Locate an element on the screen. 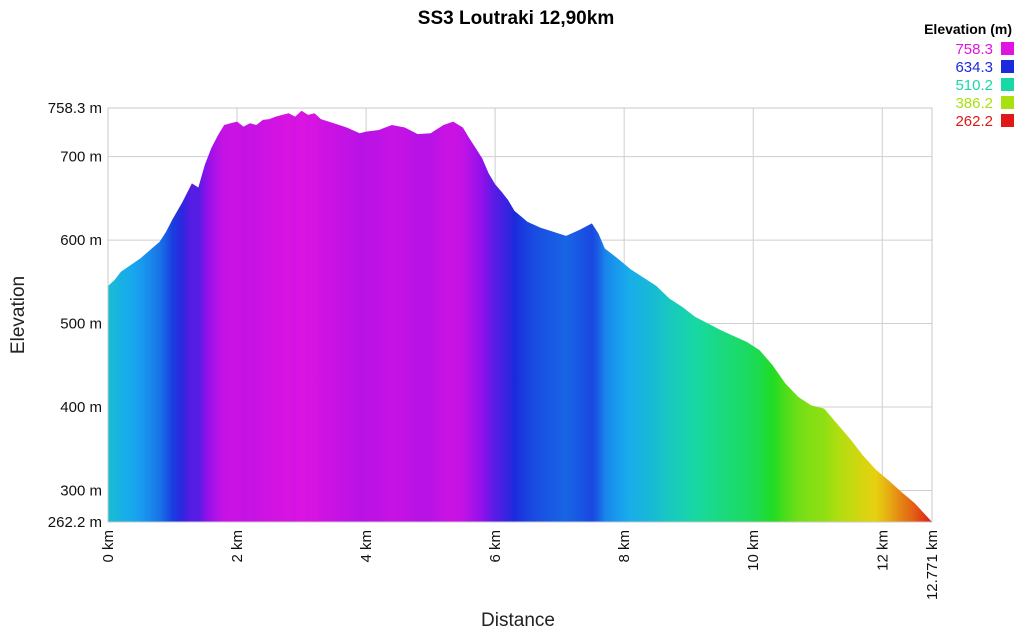 The width and height of the screenshot is (1024, 636). y-tick-label-5: 700 m is located at coordinates (81, 157).